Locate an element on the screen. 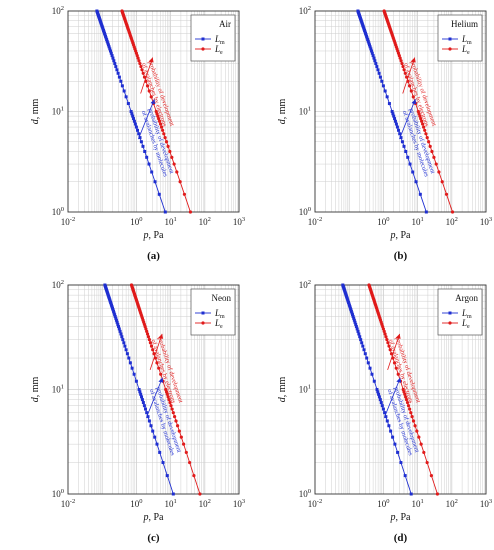 The image size is (494, 550). y-tick-label: 10⁰ is located at coordinates (58, 493).